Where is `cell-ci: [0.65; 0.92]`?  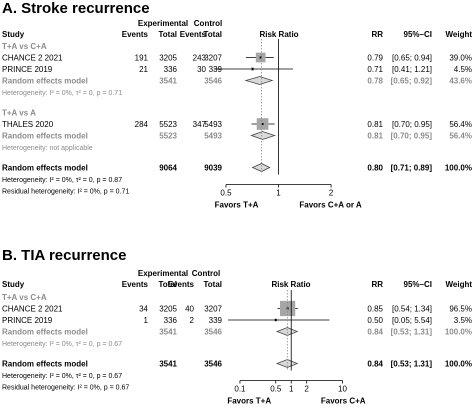 cell-ci: [0.65; 0.92] is located at coordinates (412, 81).